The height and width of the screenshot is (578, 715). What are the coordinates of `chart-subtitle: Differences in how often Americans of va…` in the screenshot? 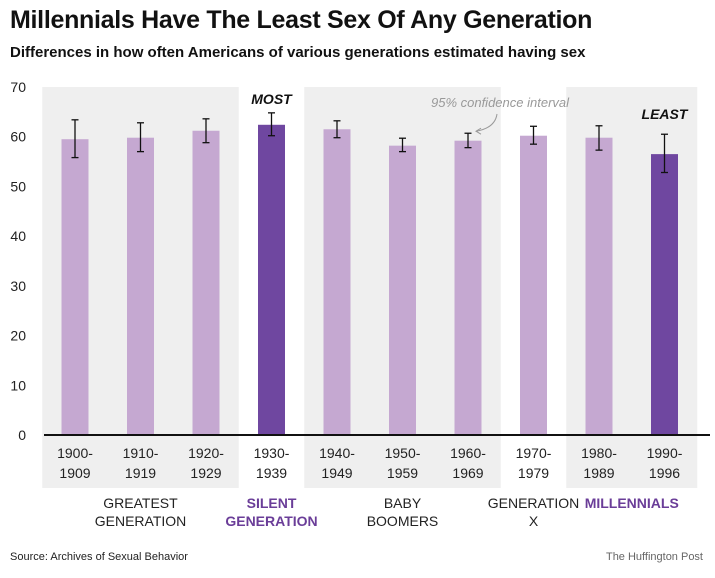 It's located at (298, 52).